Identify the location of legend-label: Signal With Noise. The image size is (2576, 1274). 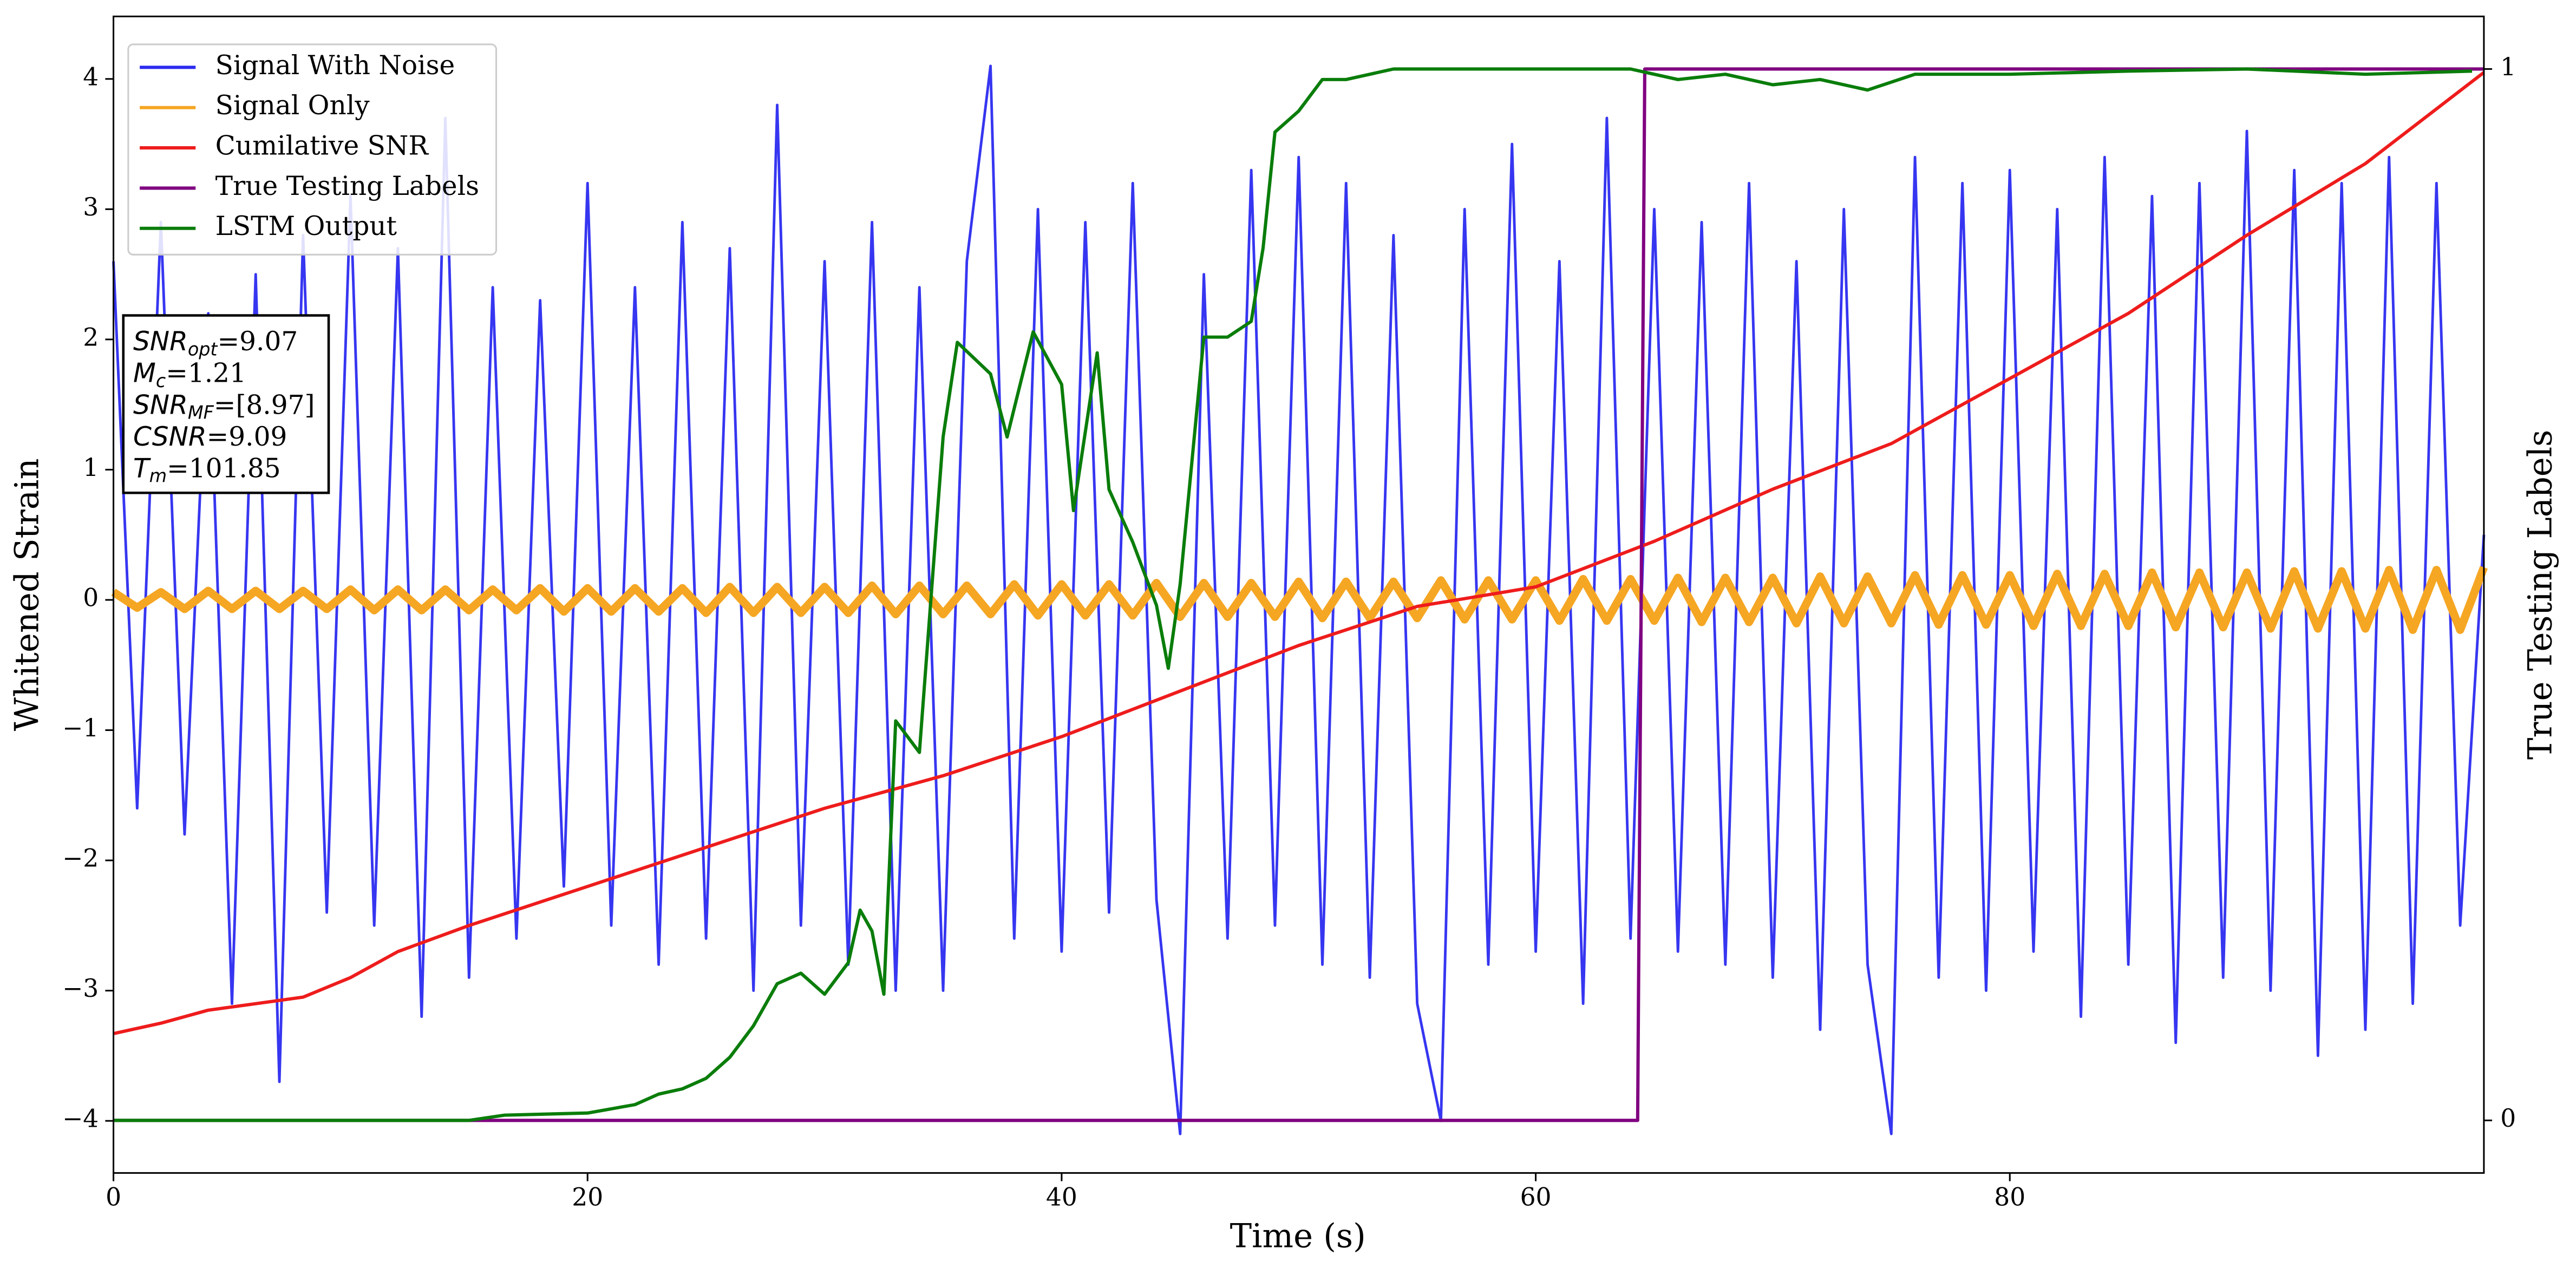
(335, 65).